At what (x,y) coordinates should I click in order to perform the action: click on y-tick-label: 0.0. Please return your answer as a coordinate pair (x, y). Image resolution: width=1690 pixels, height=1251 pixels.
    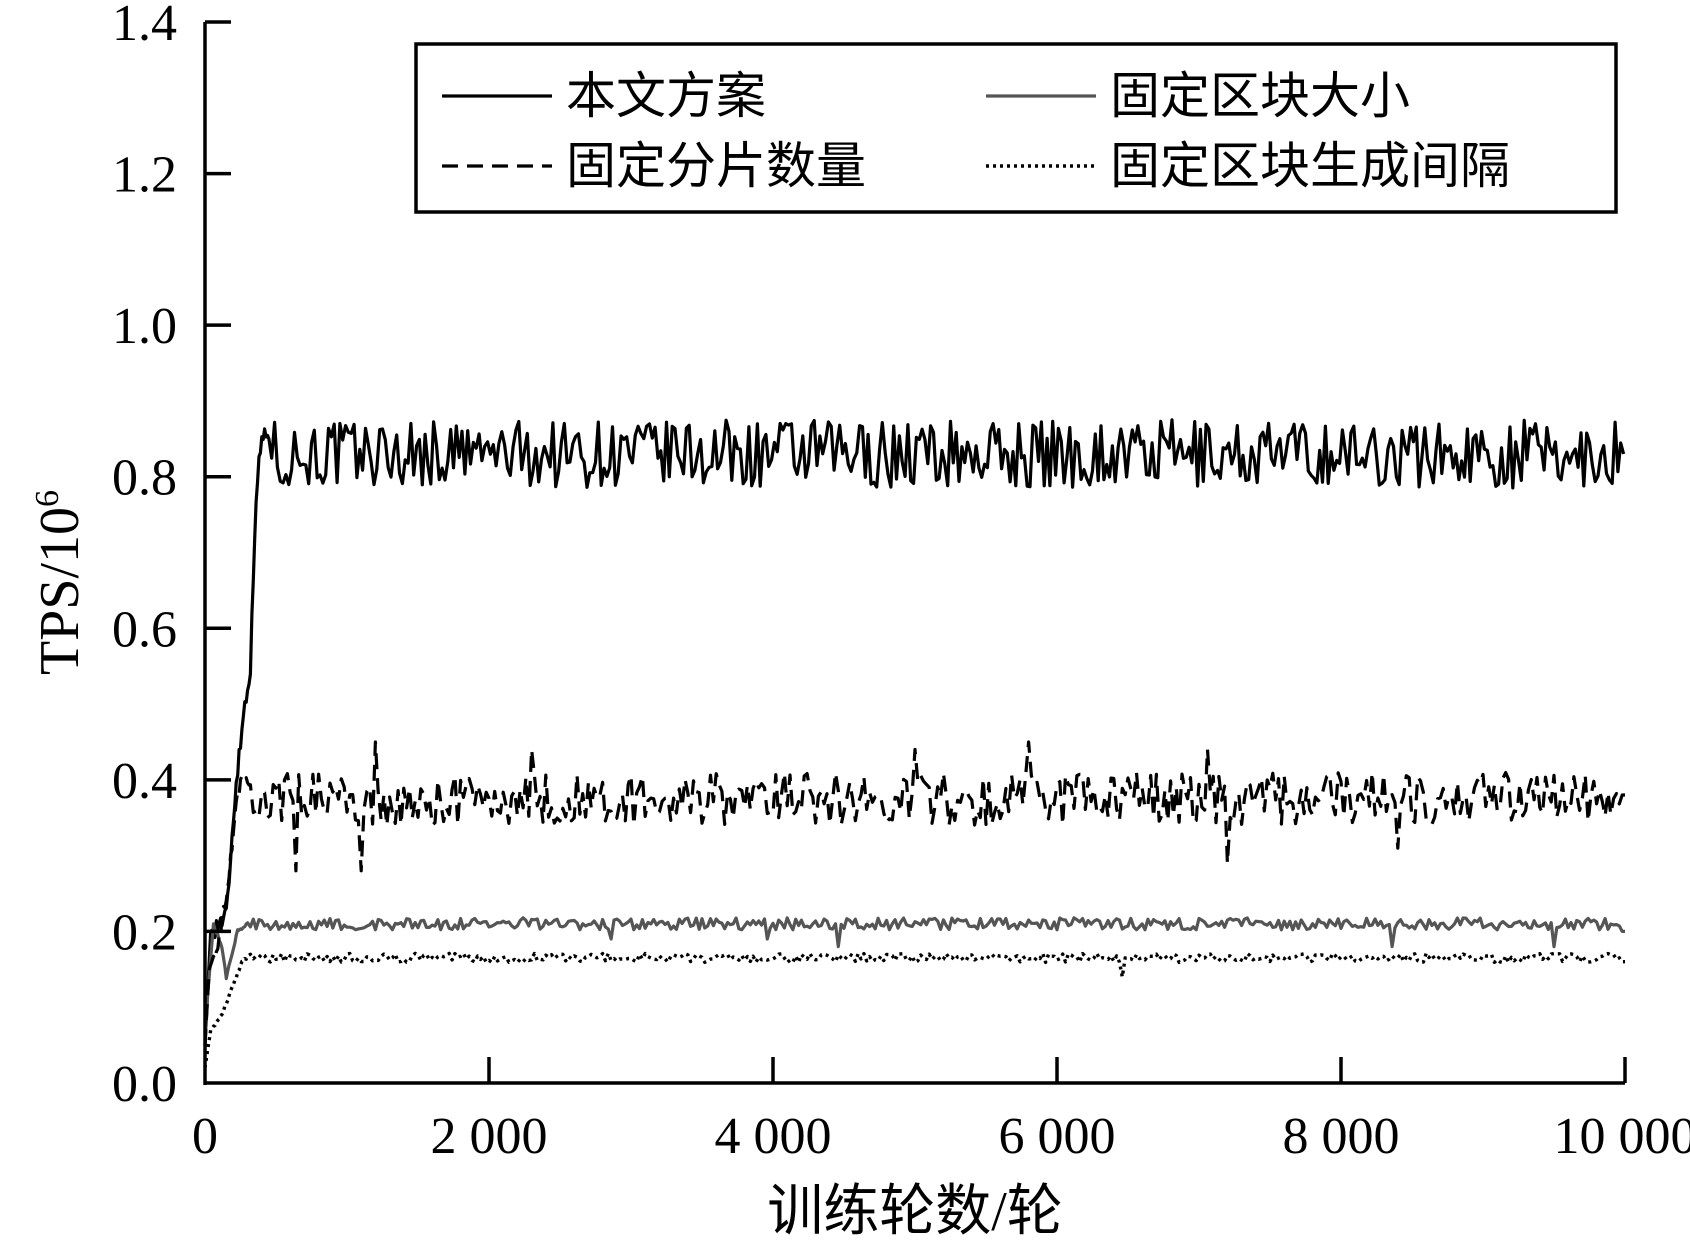
    Looking at the image, I should click on (144, 1084).